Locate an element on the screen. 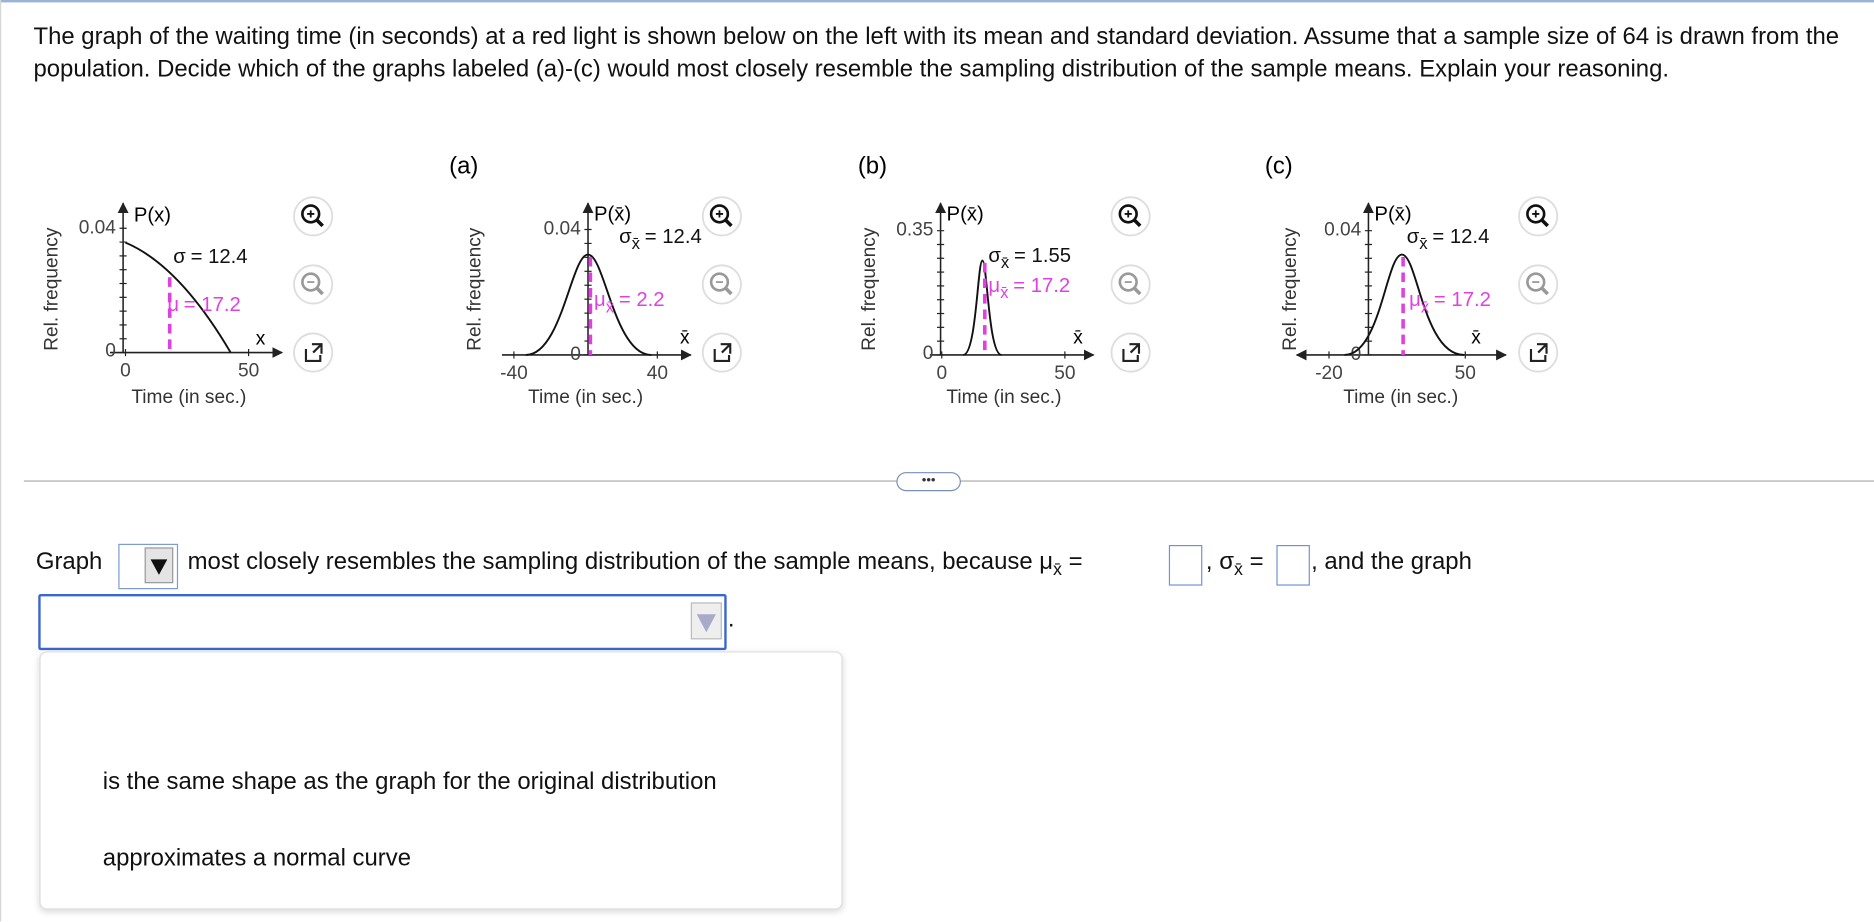  sigma-part: , σx̄ = is located at coordinates (1235, 564).